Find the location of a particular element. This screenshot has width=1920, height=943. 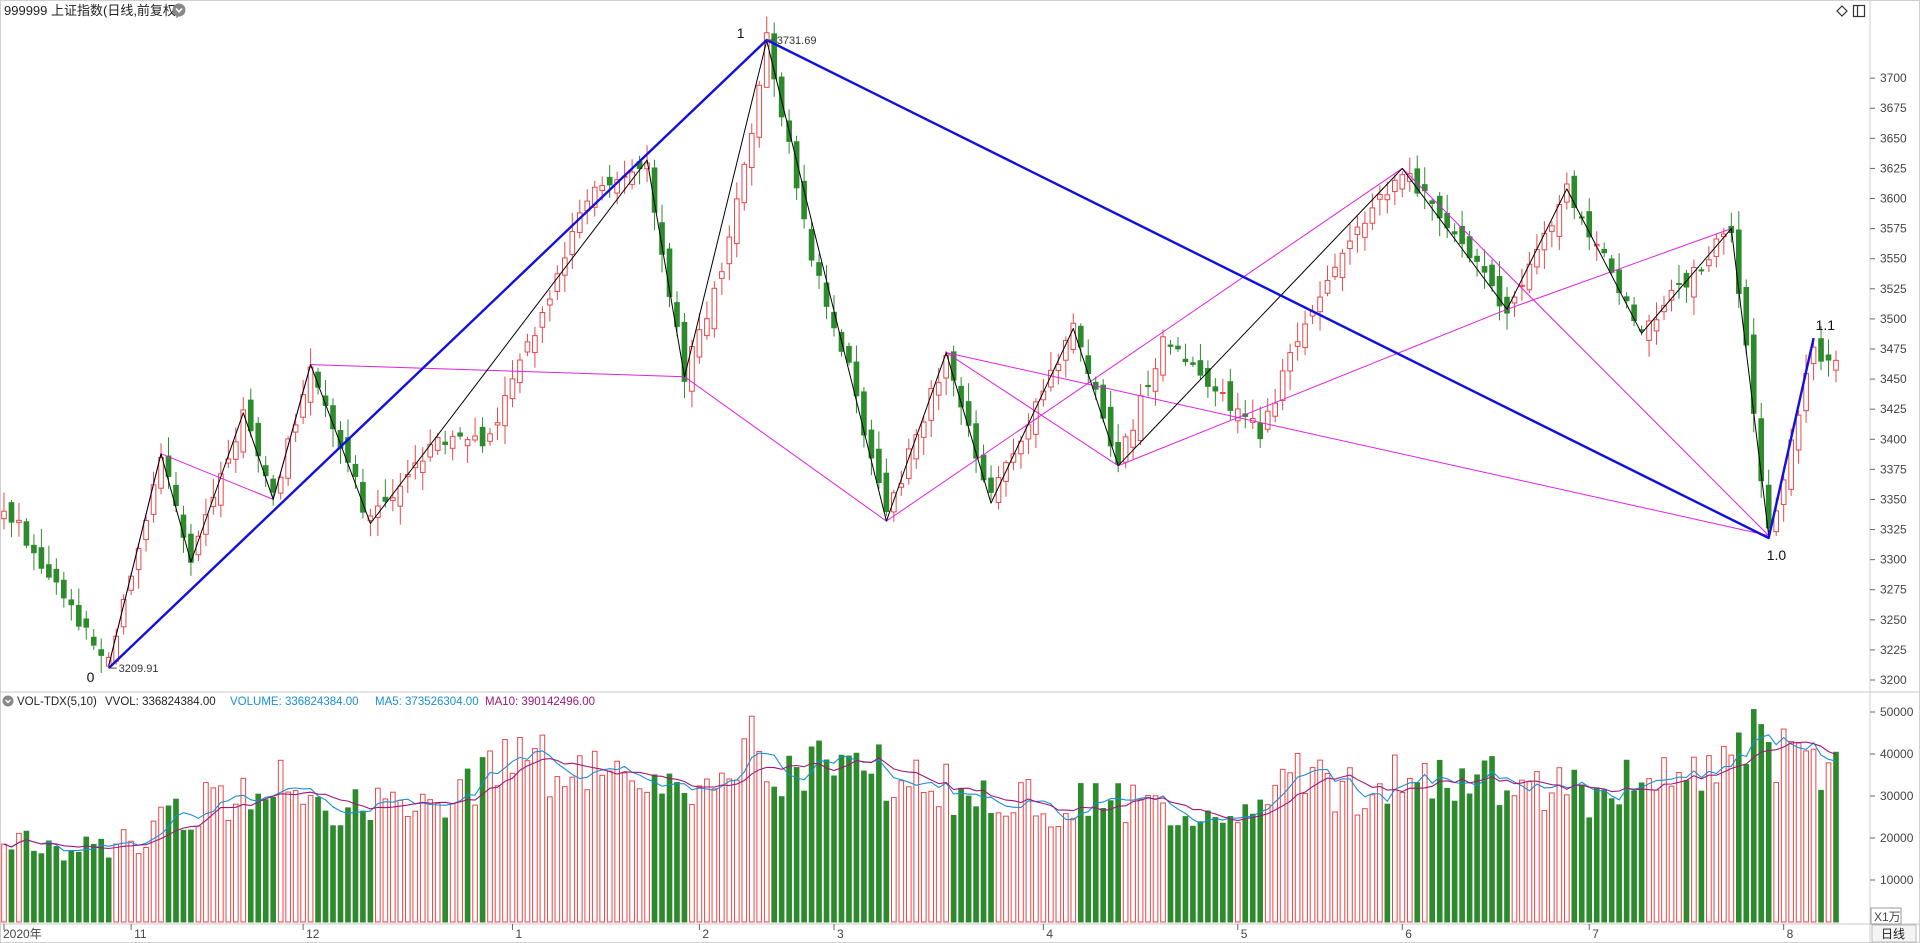

date-tick-label: 2 is located at coordinates (705, 934).